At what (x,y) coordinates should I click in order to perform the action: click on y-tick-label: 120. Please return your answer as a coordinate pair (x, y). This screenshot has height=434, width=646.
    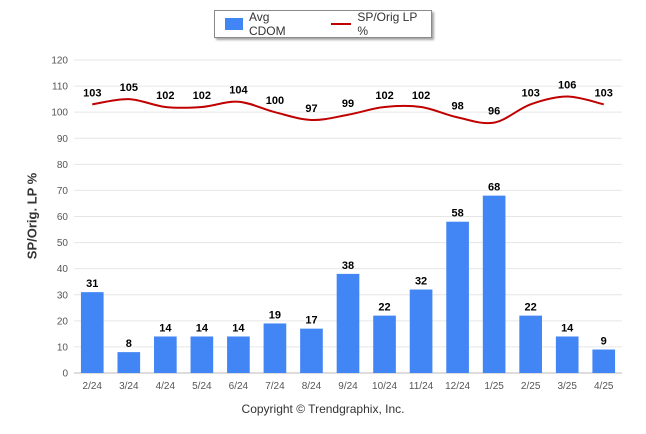
    Looking at the image, I should click on (59, 61).